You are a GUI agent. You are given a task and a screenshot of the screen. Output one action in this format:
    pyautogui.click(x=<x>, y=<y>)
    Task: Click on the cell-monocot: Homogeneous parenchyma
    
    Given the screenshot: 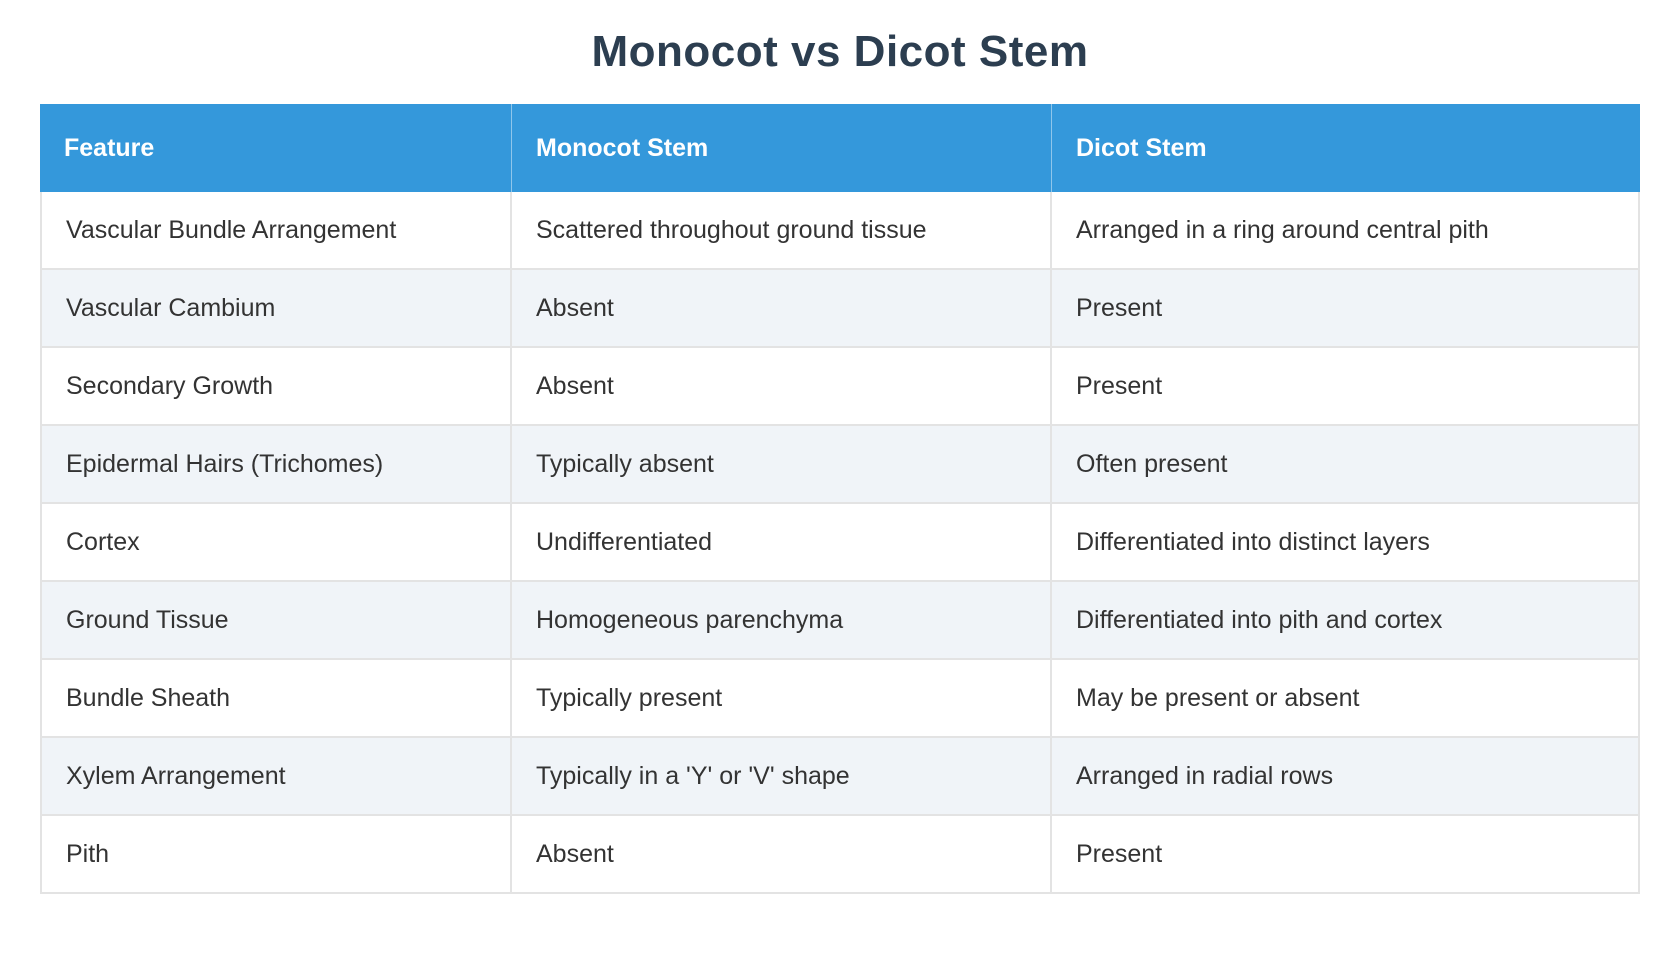 What is the action you would take?
    pyautogui.click(x=782, y=621)
    